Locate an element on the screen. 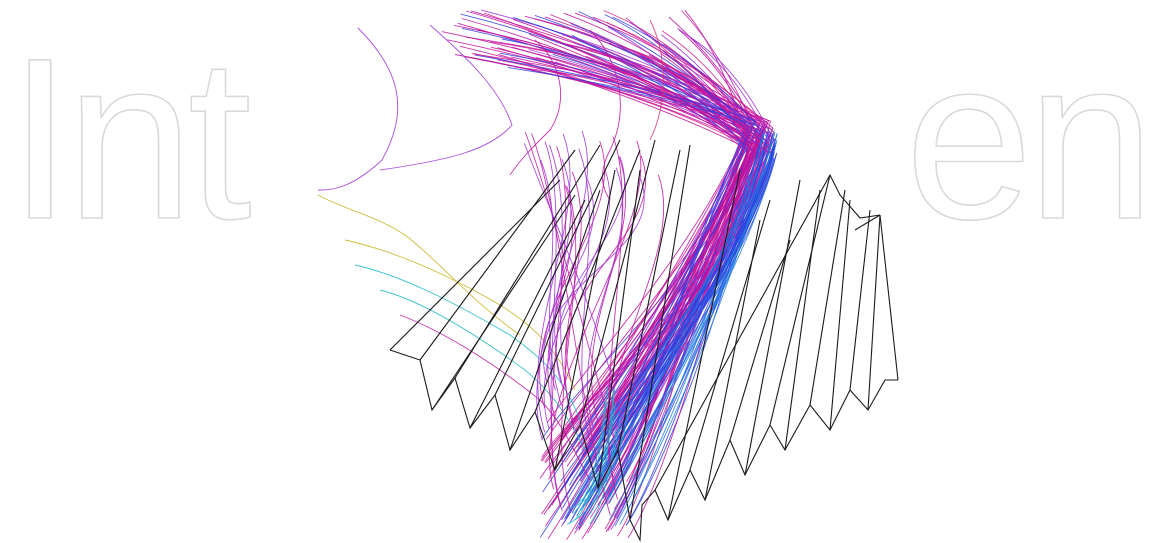  fin-upper-ridge is located at coordinates (767, 332).